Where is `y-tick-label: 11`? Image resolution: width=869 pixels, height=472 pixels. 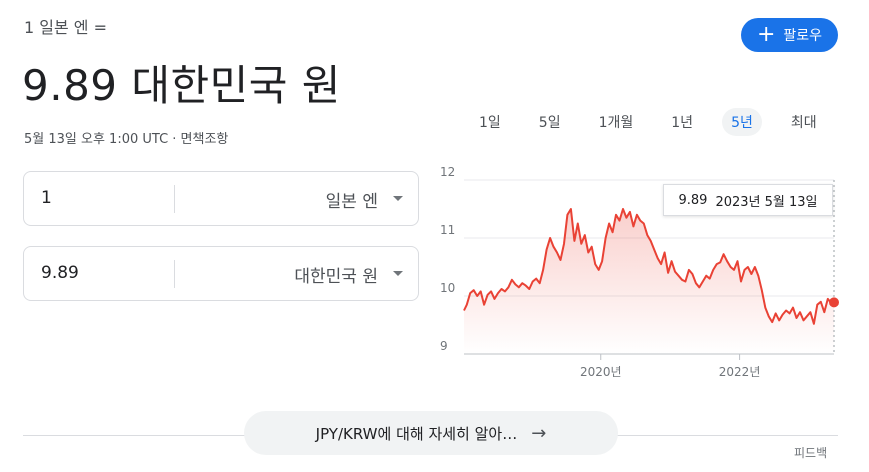 y-tick-label: 11 is located at coordinates (447, 230).